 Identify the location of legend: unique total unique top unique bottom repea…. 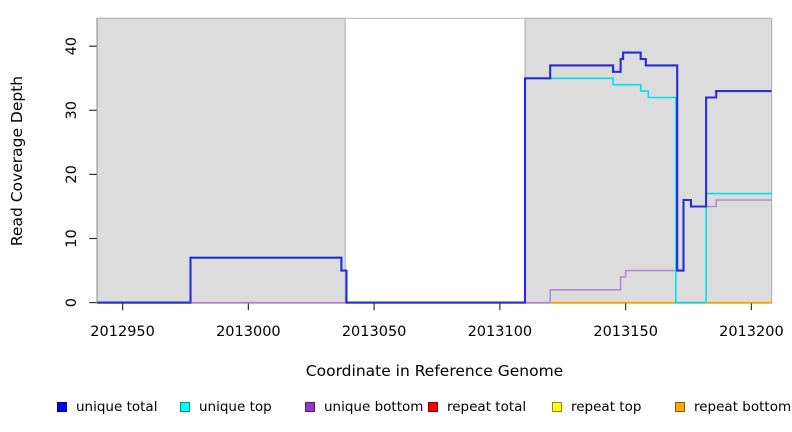
(396, 409).